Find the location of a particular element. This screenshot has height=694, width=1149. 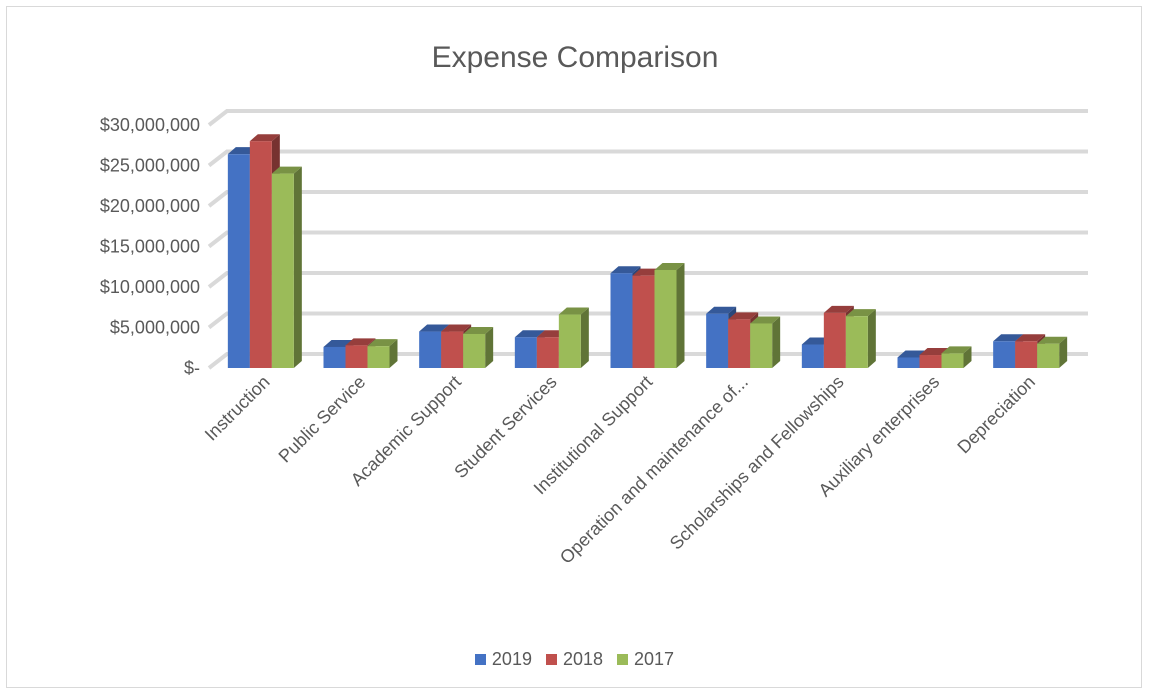

y-tick-label: $- is located at coordinates (192, 368).